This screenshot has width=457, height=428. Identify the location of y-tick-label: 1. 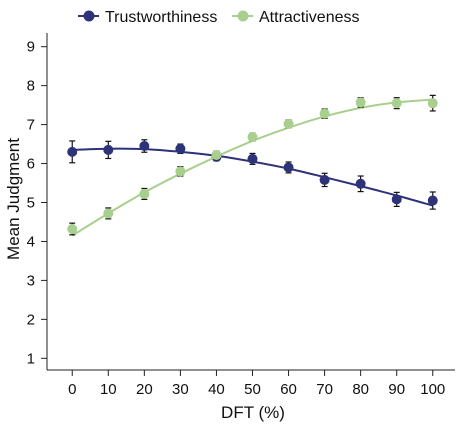
(31, 358).